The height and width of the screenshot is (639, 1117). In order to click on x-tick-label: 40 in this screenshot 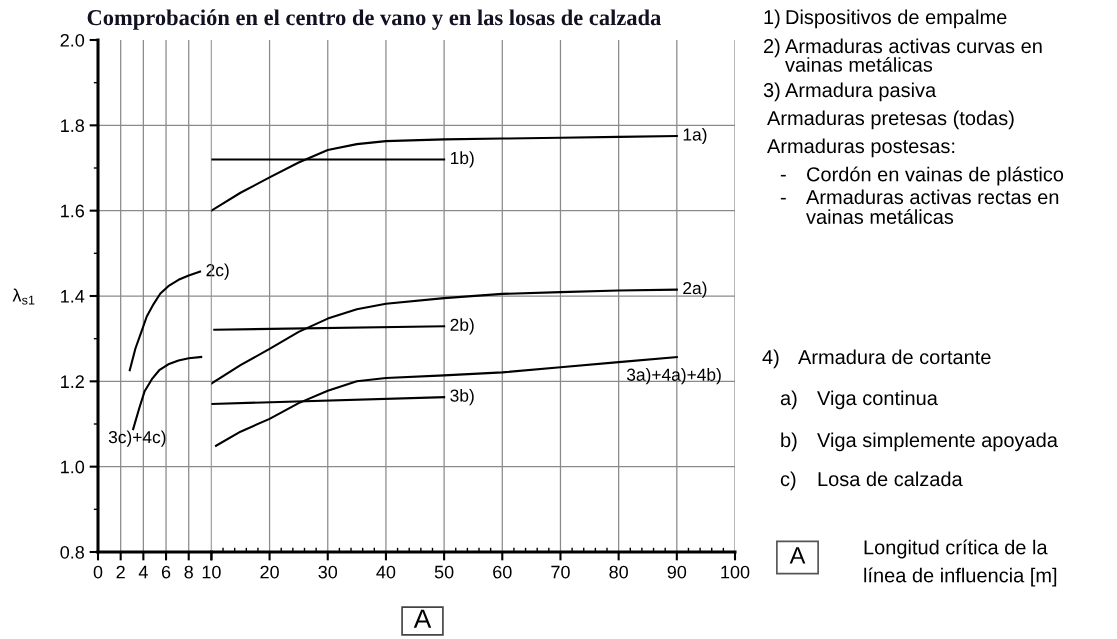, I will do `click(386, 572)`.